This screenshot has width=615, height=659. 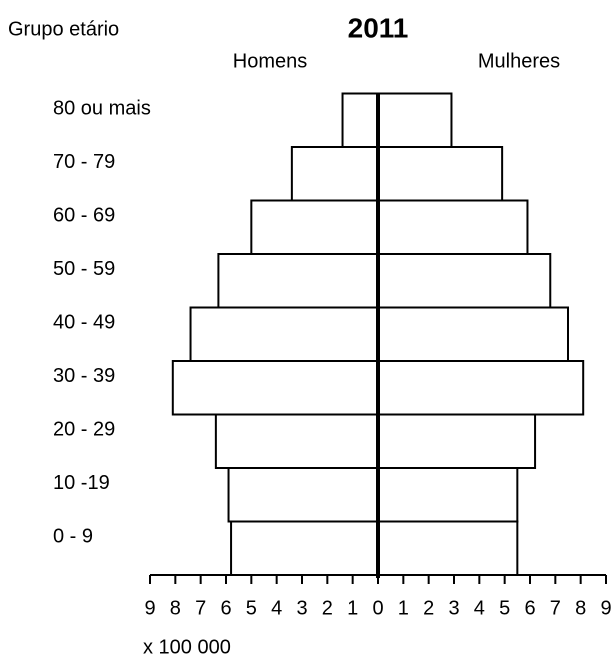 I want to click on category-label: 20 - 29, so click(x=84, y=430).